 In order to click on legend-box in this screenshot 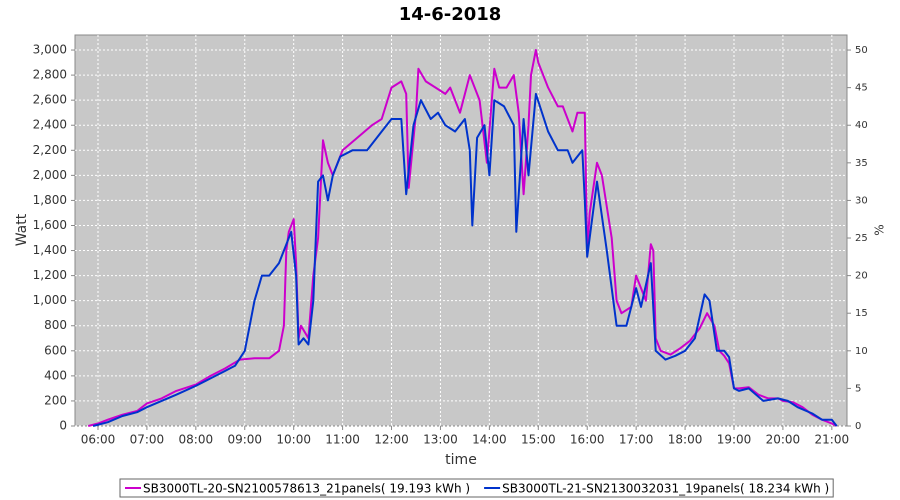, I will do `click(476, 488)`.